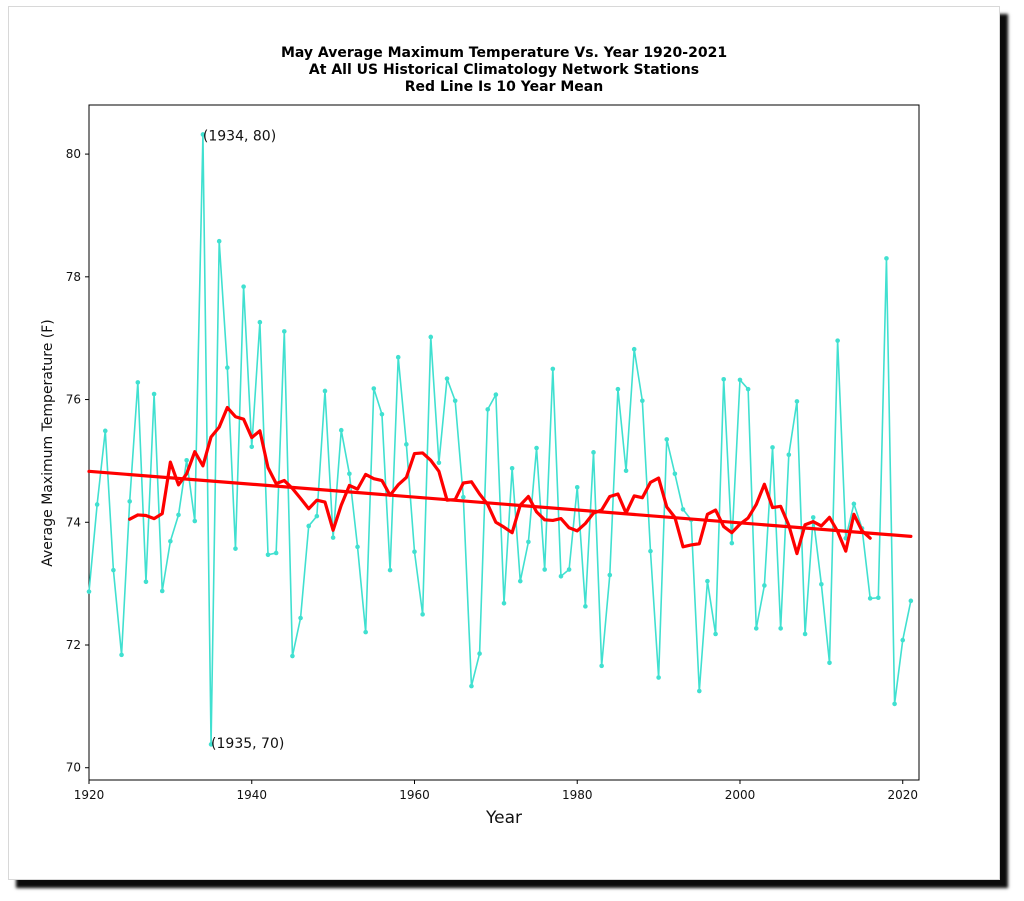 The width and height of the screenshot is (1024, 901). I want to click on y-tick-label: 80, so click(73, 154).